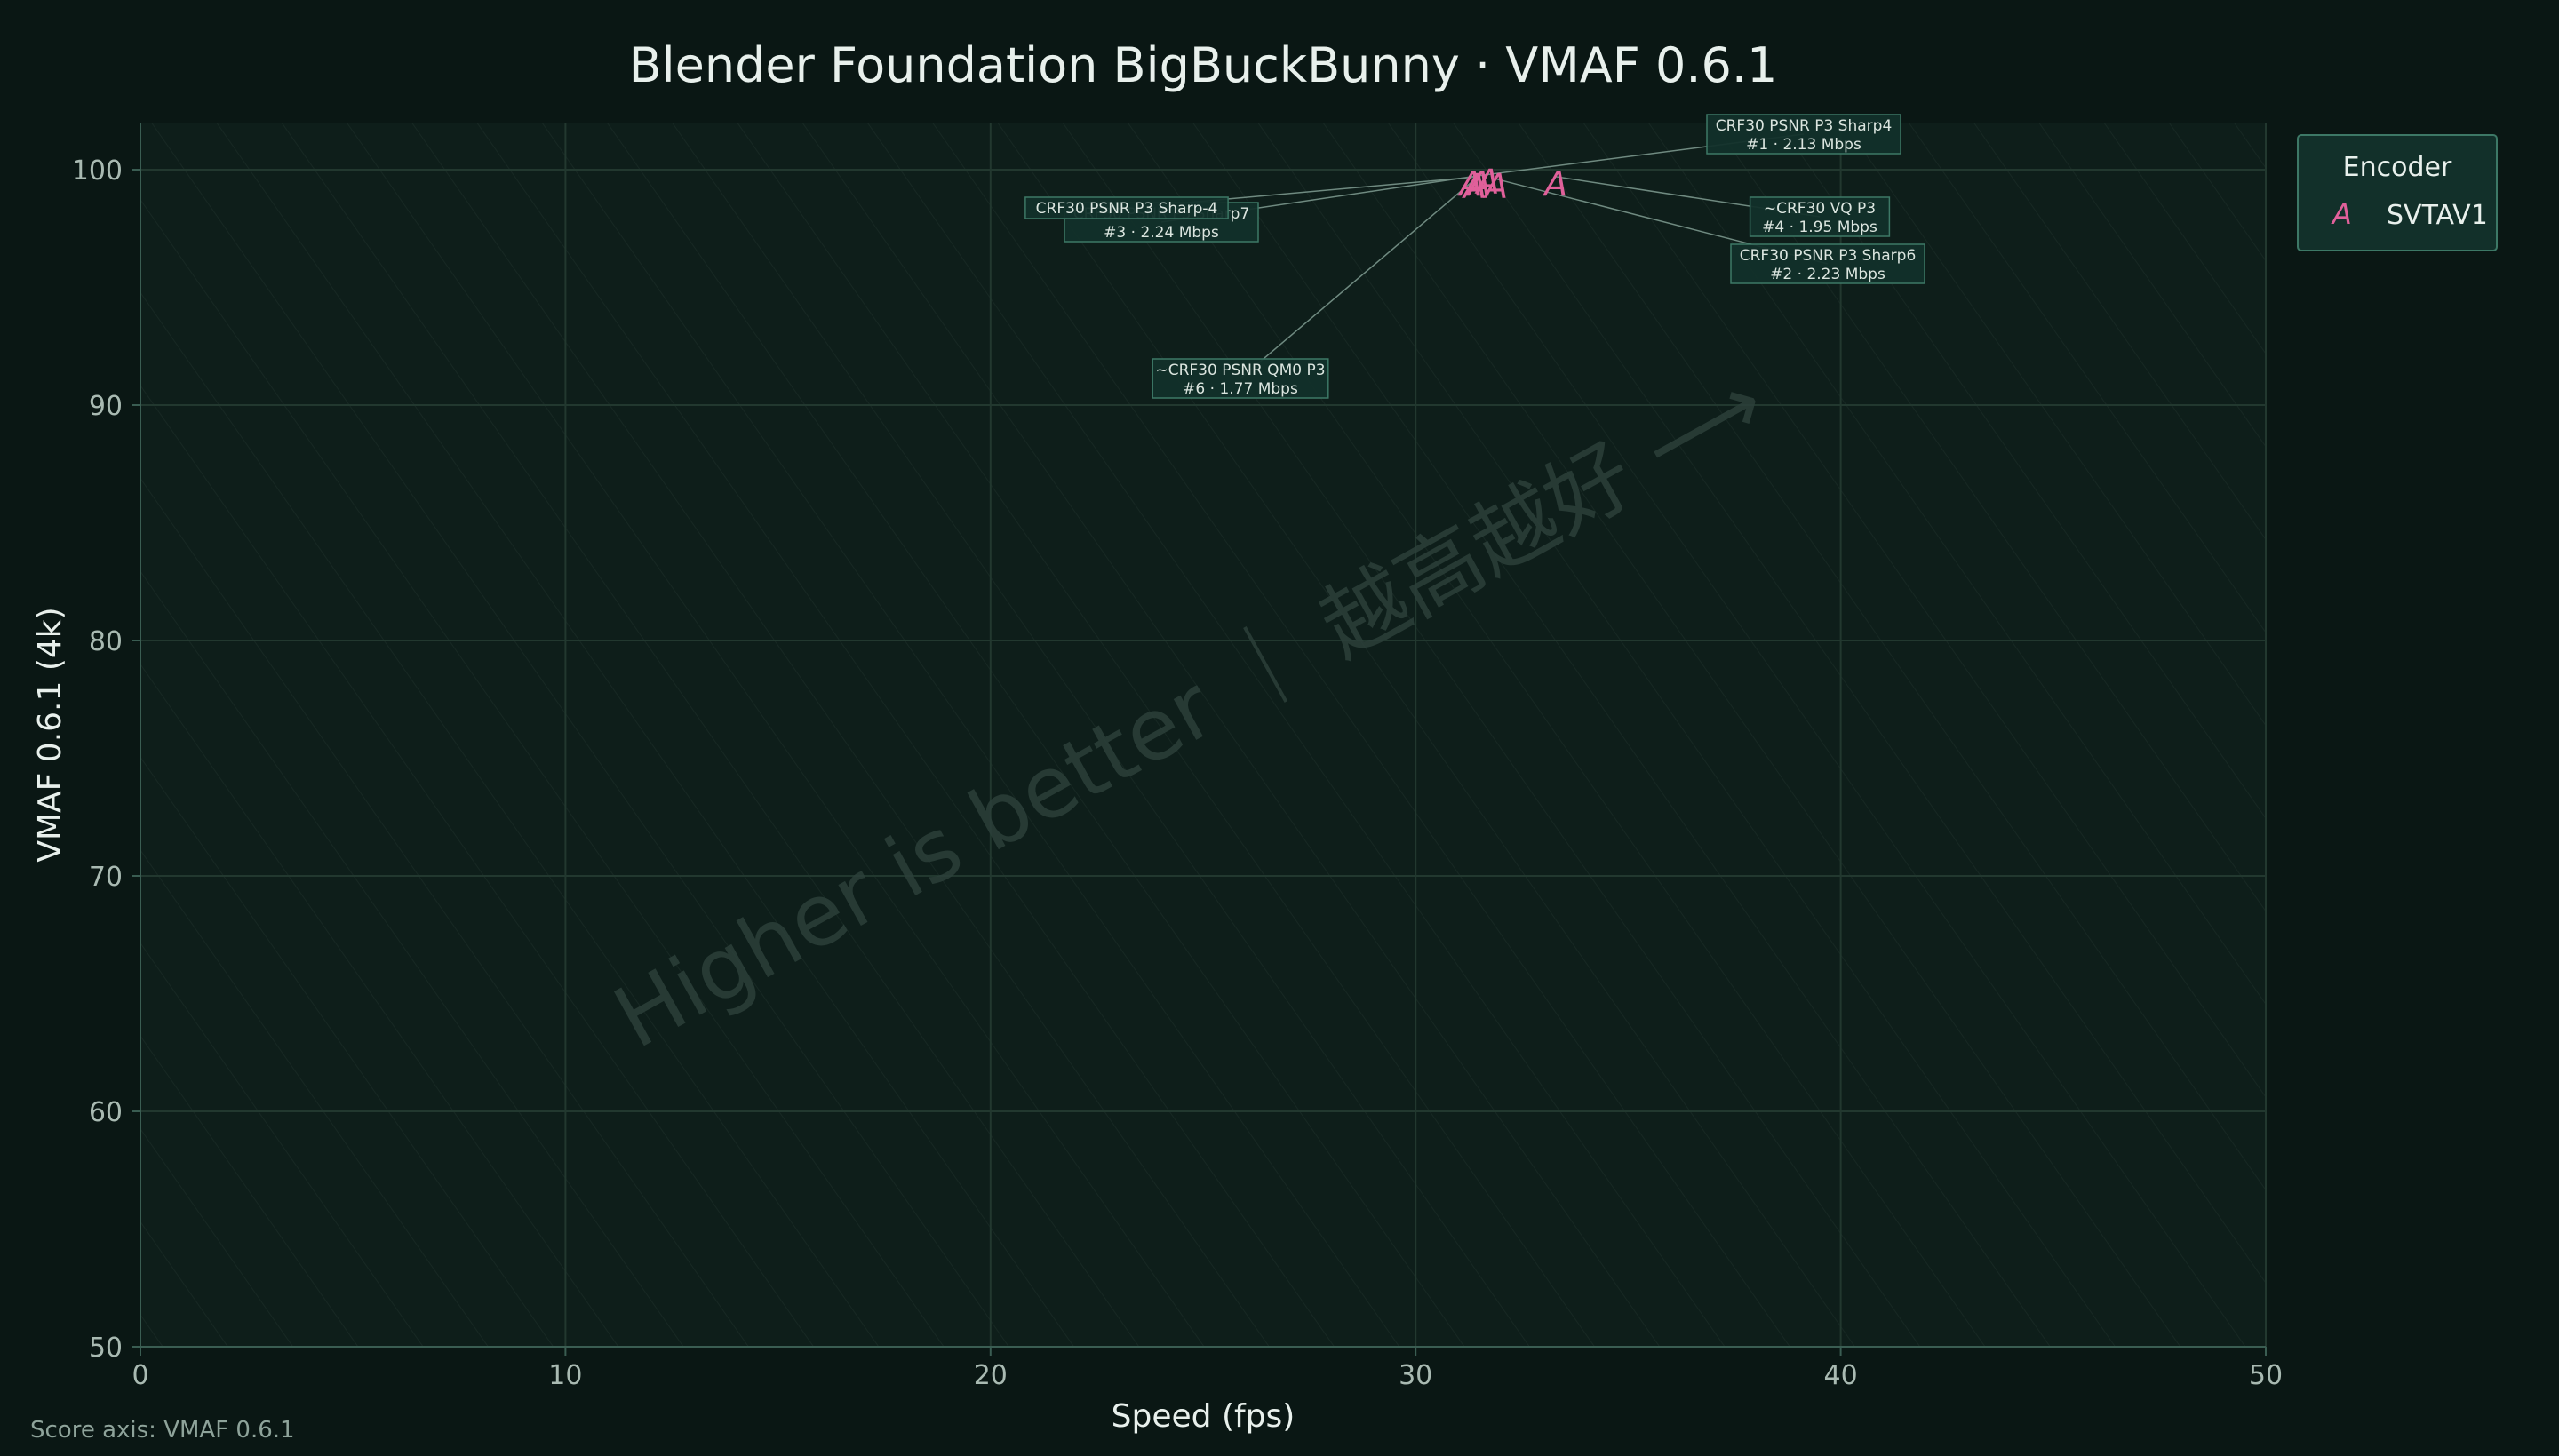 Image resolution: width=2559 pixels, height=1456 pixels. I want to click on annotation-text-1: CRF30 PSNR P3 Sharp4, so click(1804, 126).